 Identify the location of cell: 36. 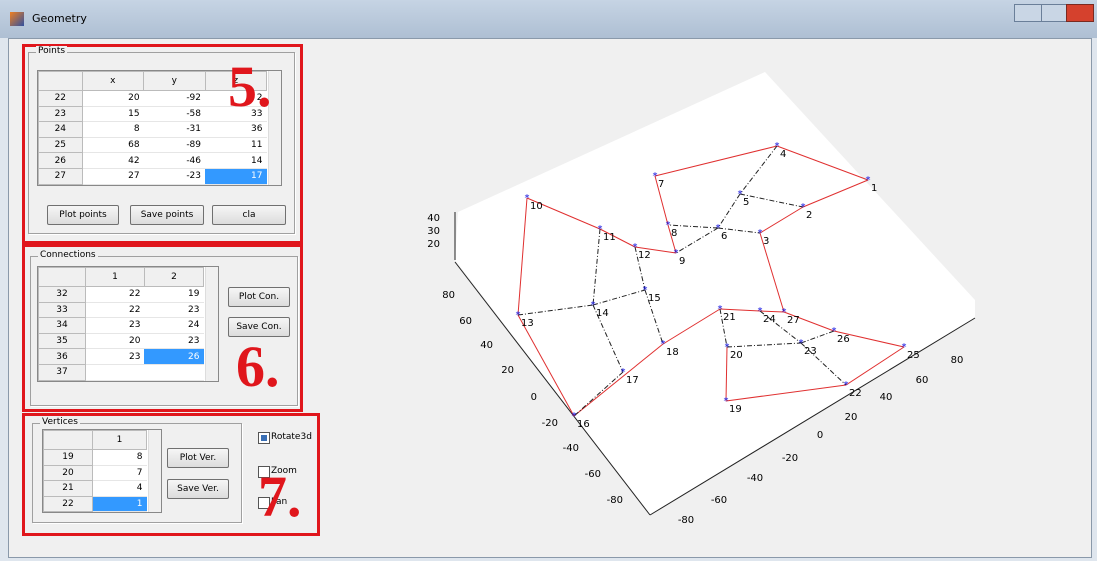
(236, 129).